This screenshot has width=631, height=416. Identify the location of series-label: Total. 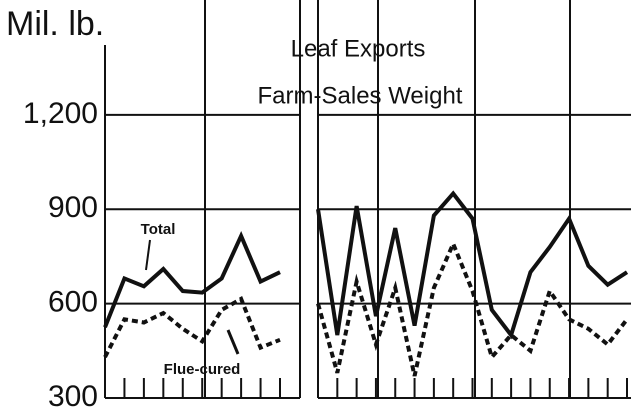
(158, 229).